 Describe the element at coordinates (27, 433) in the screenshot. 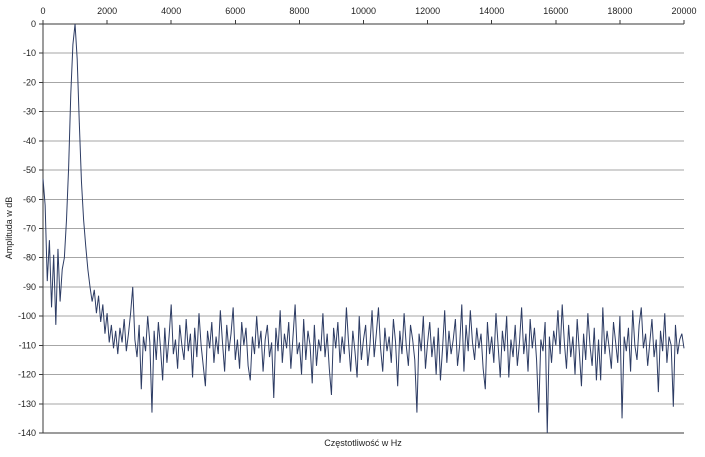

I see `y-tick-label: -140` at that location.